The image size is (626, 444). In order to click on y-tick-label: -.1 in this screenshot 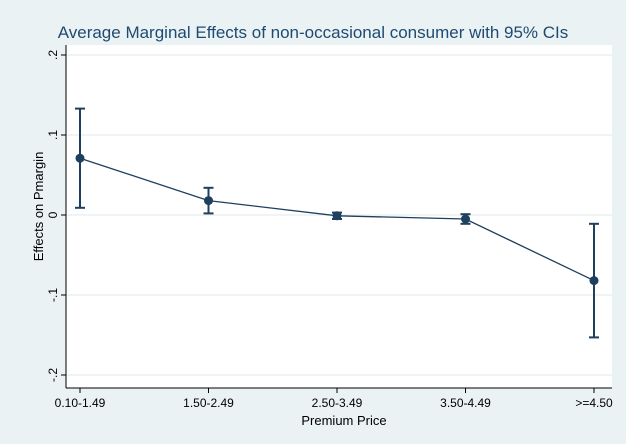, I will do `click(53, 295)`.